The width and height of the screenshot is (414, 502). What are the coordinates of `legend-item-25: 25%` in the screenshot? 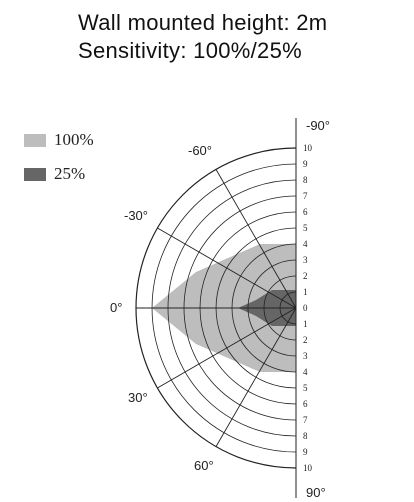 It's located at (54, 174).